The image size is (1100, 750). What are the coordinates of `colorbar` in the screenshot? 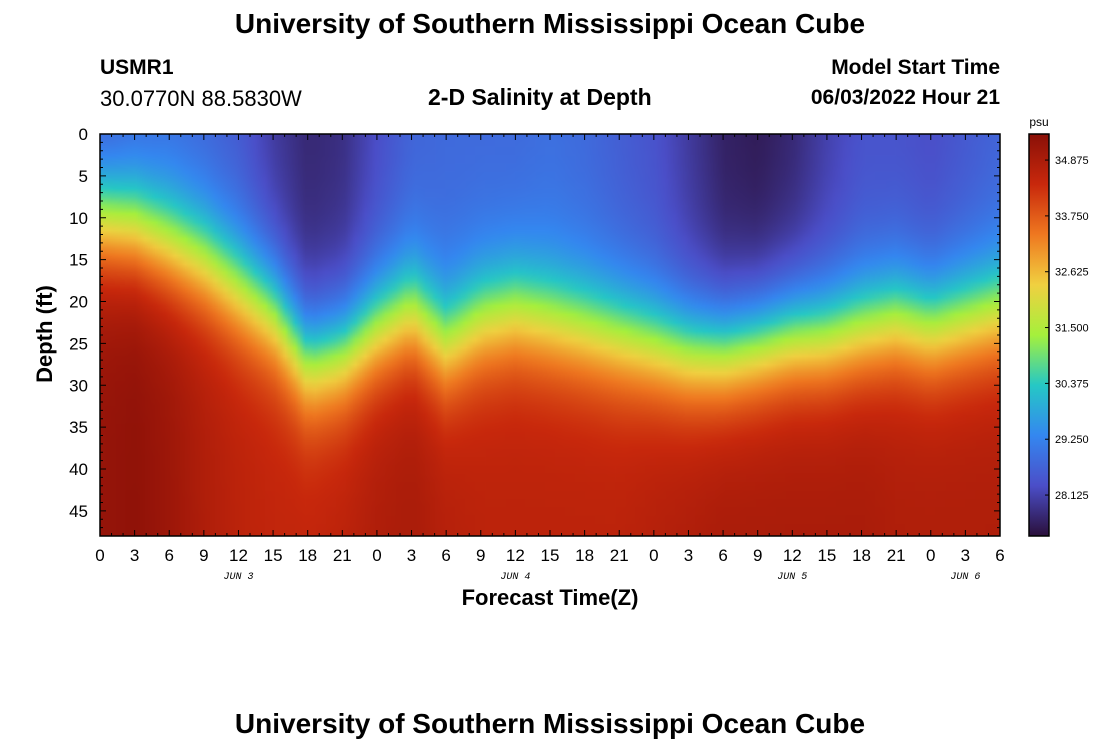 It's located at (1039, 335).